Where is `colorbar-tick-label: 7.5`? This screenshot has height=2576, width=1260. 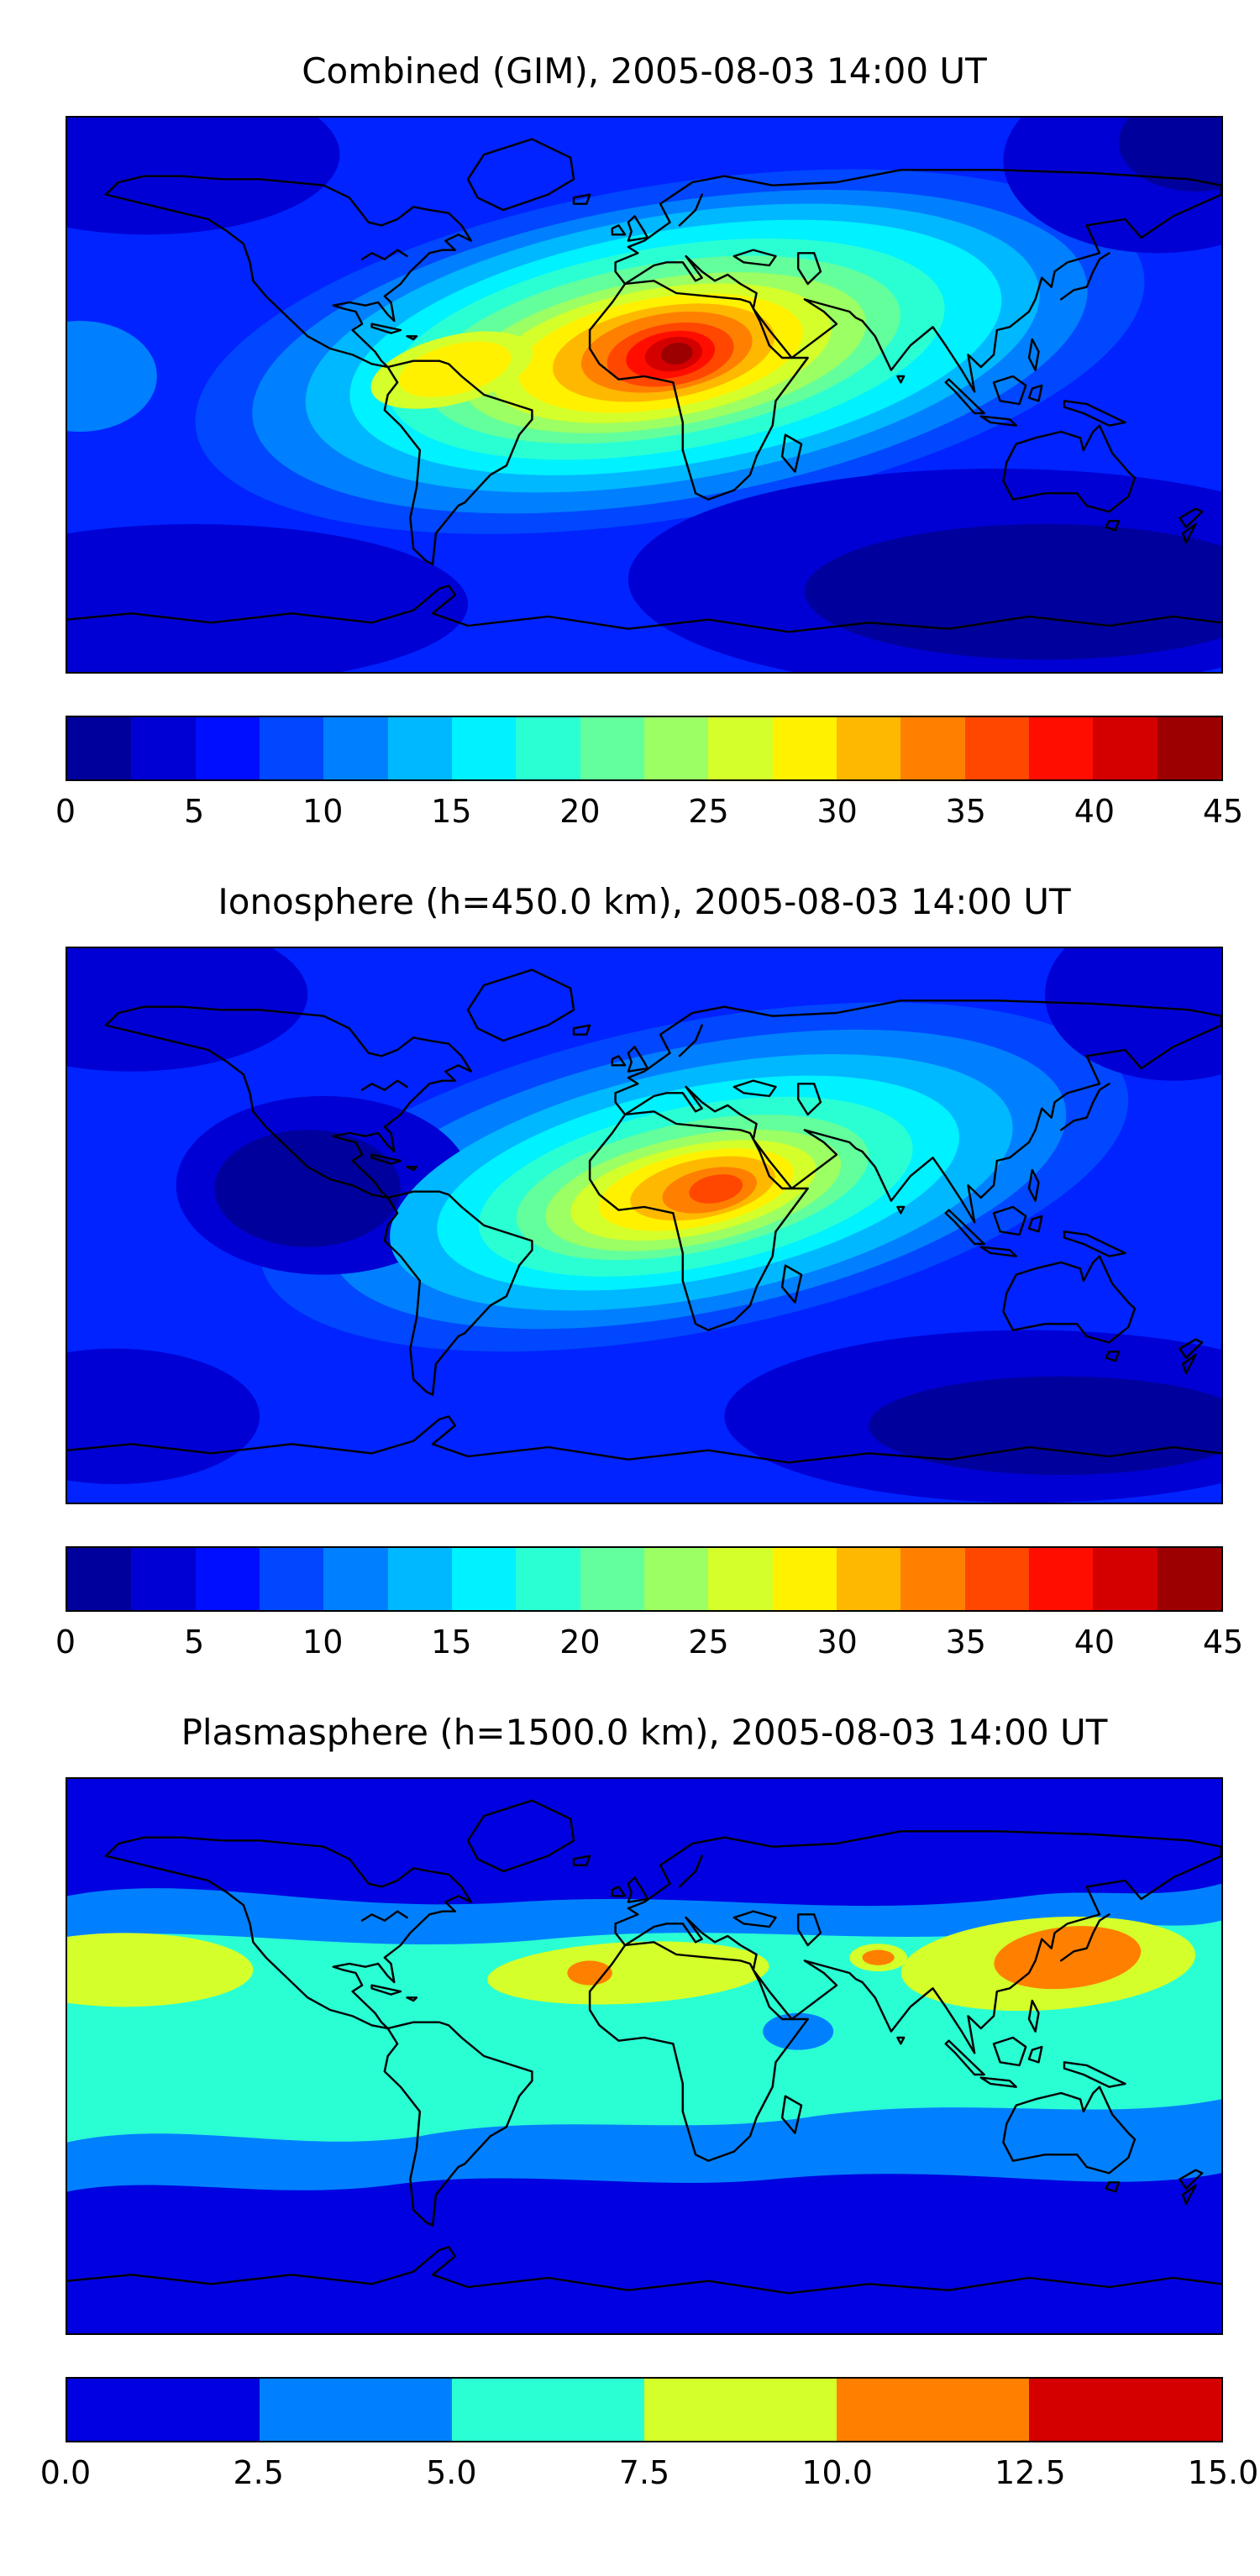
colorbar-tick-label: 7.5 is located at coordinates (644, 2472).